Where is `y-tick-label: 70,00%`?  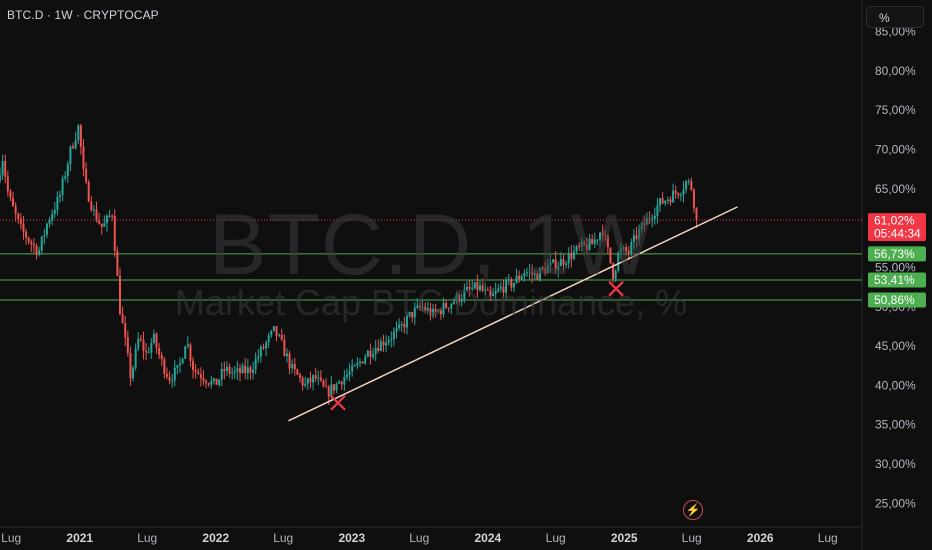 y-tick-label: 70,00% is located at coordinates (895, 149).